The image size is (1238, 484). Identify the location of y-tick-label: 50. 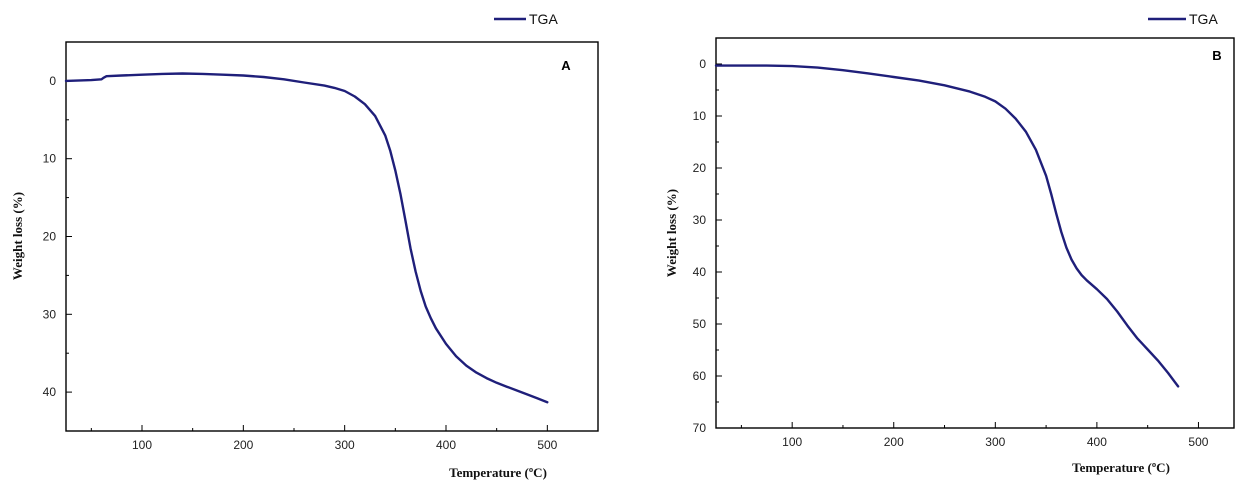
(700, 324).